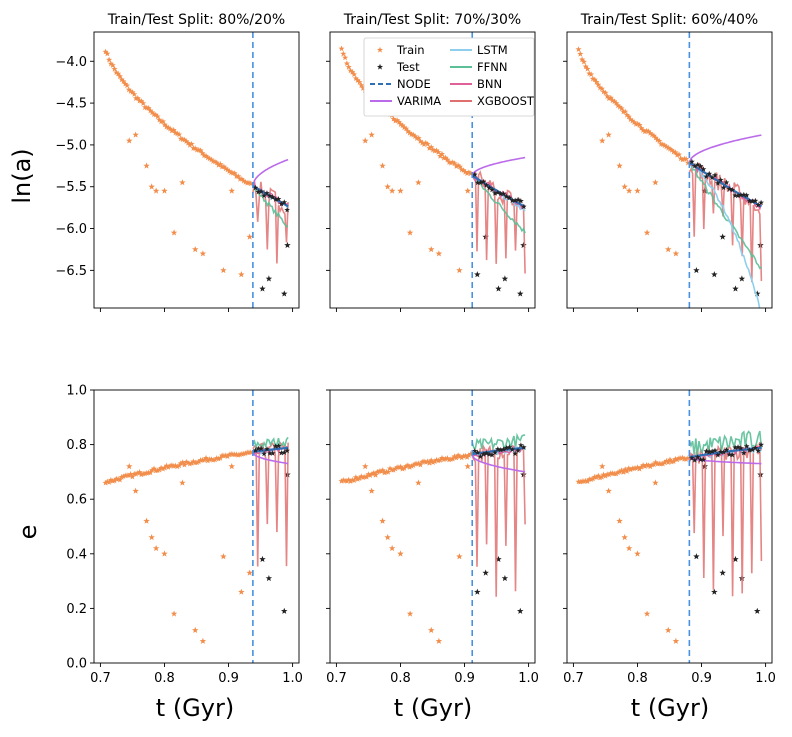  I want to click on varima-line, so click(270, 172).